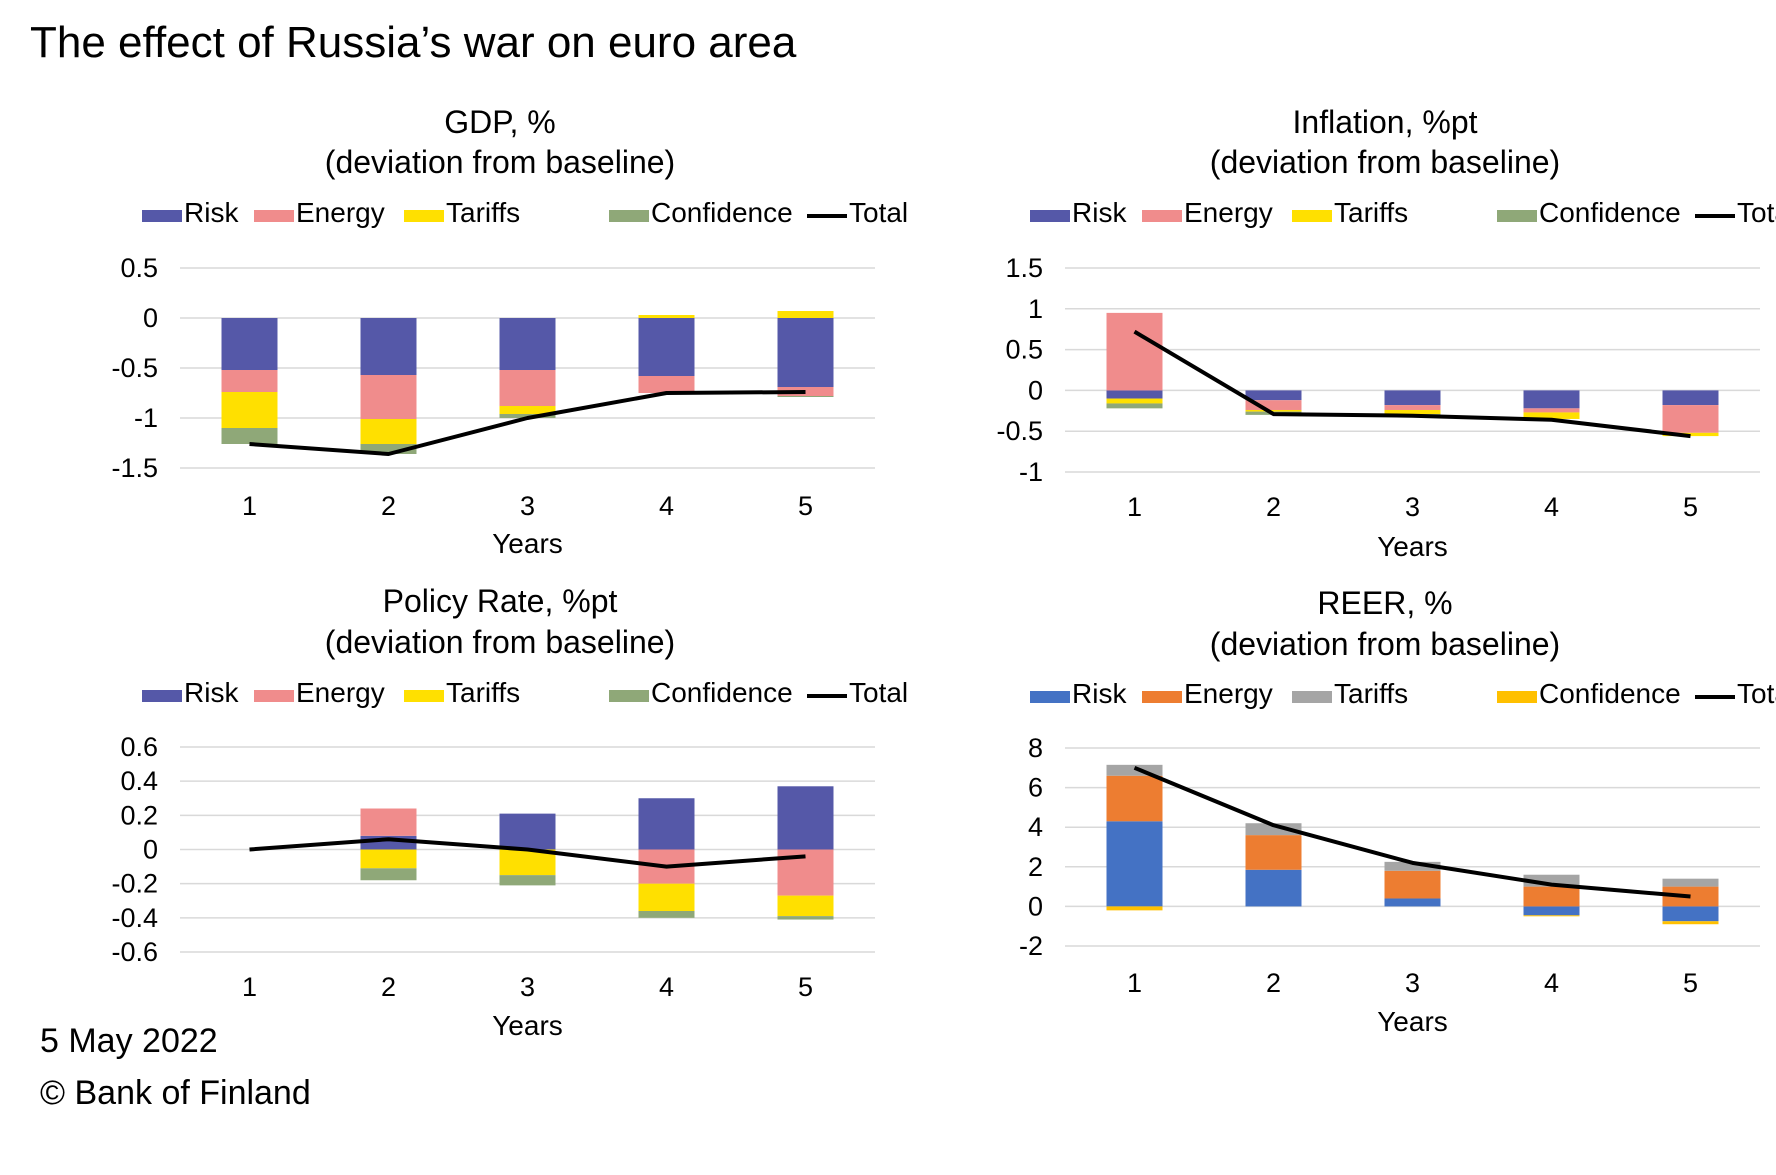 The height and width of the screenshot is (1175, 1776). I want to click on y-tick-label: -0.6, so click(134, 952).